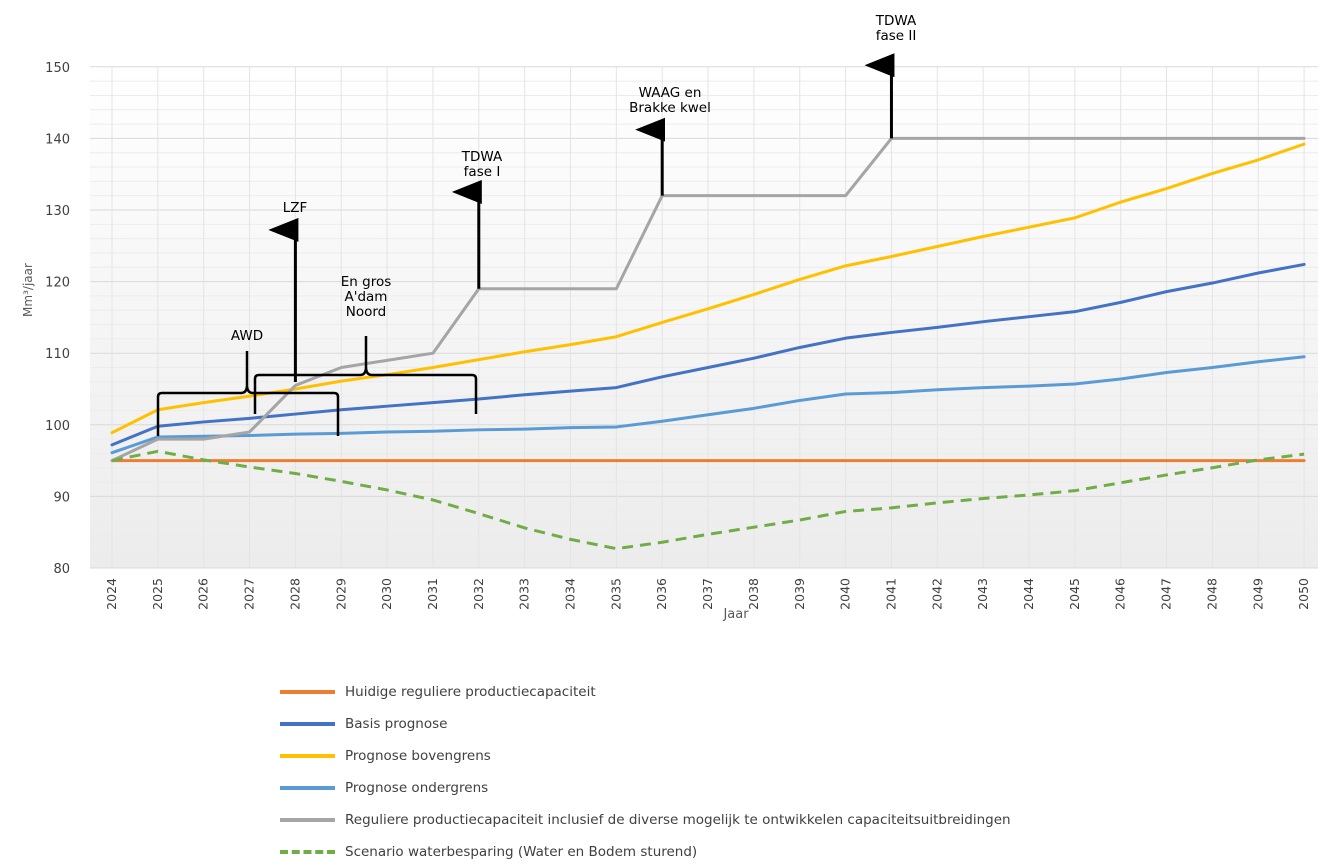  What do you see at coordinates (28, 290) in the screenshot?
I see `y-axis-label: Mm³/jaar` at bounding box center [28, 290].